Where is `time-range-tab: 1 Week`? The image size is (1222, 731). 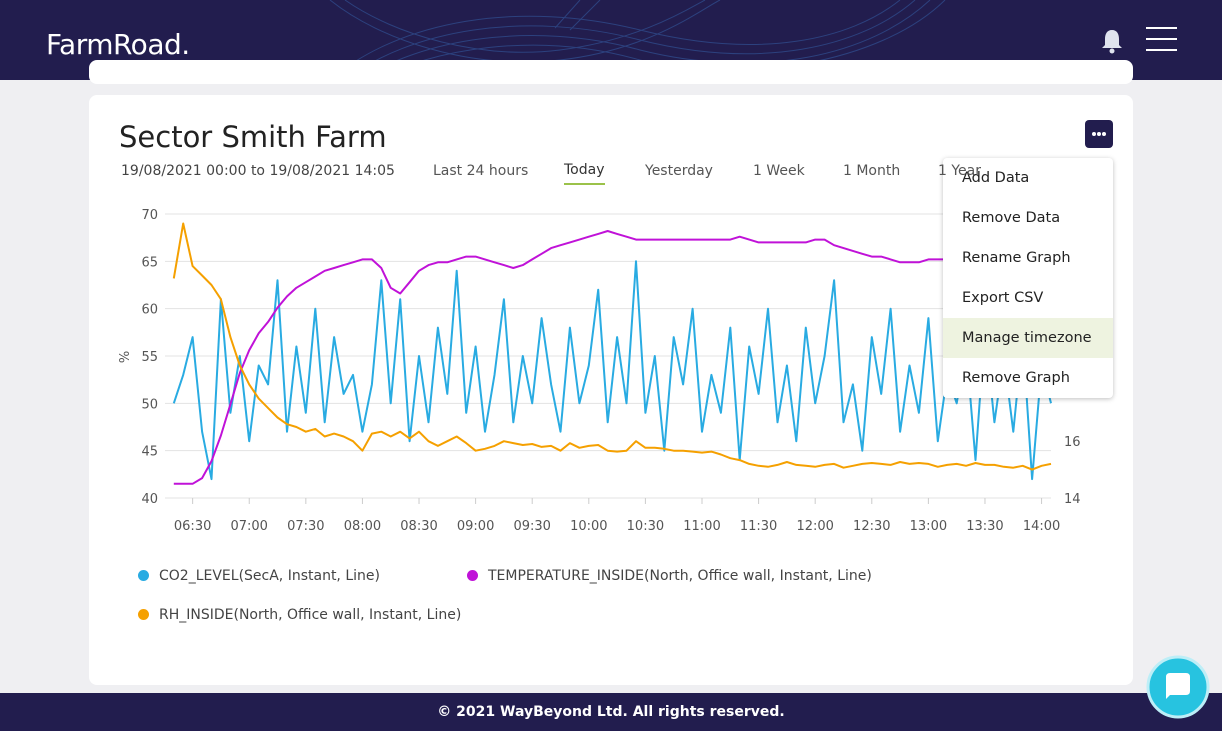 time-range-tab: 1 Week is located at coordinates (779, 171).